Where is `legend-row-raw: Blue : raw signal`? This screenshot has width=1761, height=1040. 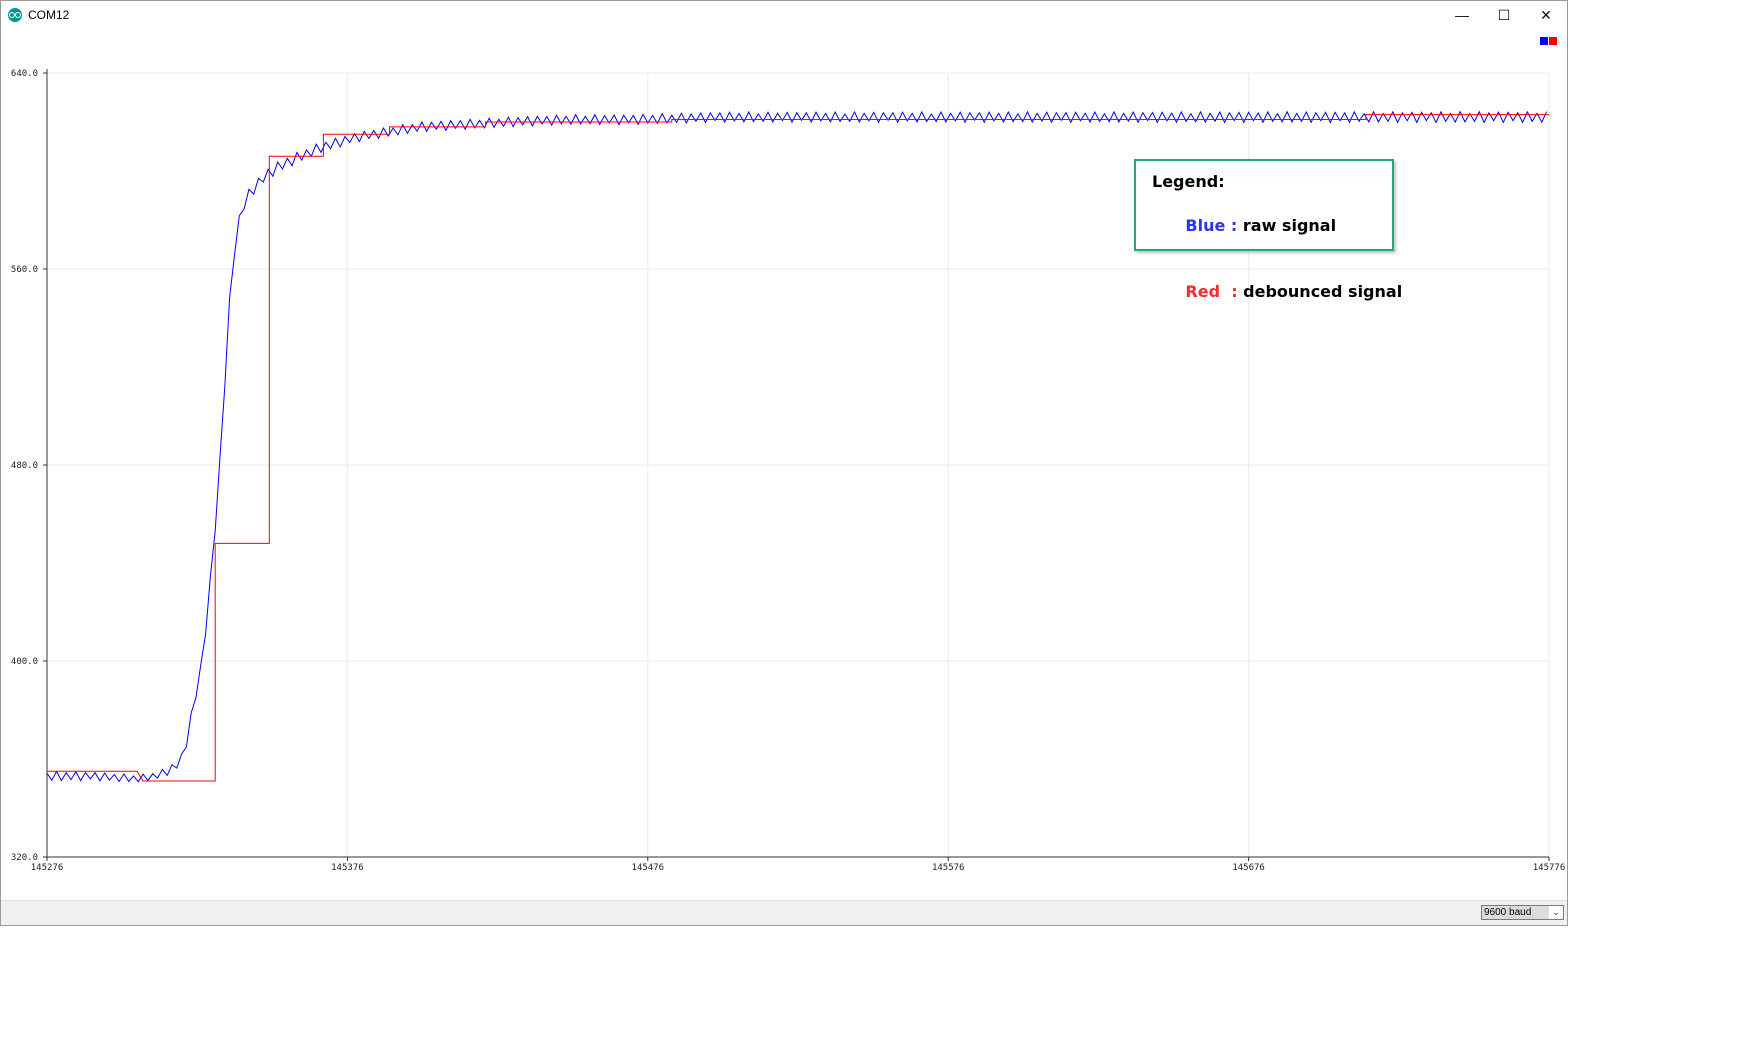
legend-row-raw: Blue : raw signal is located at coordinates (1272, 226).